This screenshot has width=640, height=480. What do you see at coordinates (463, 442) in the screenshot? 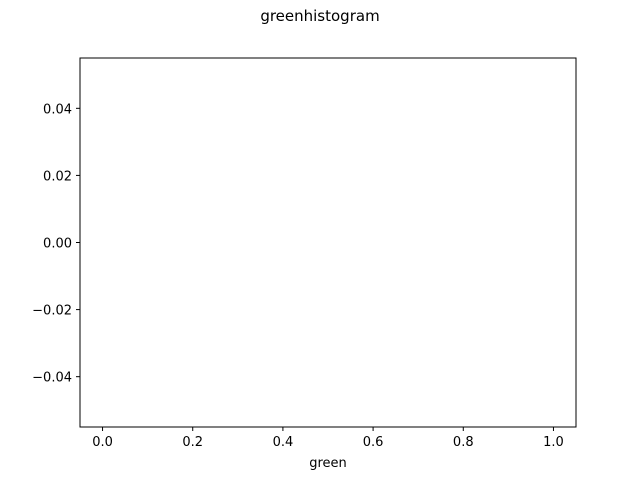
I see `x-tick-label: 0.8` at bounding box center [463, 442].